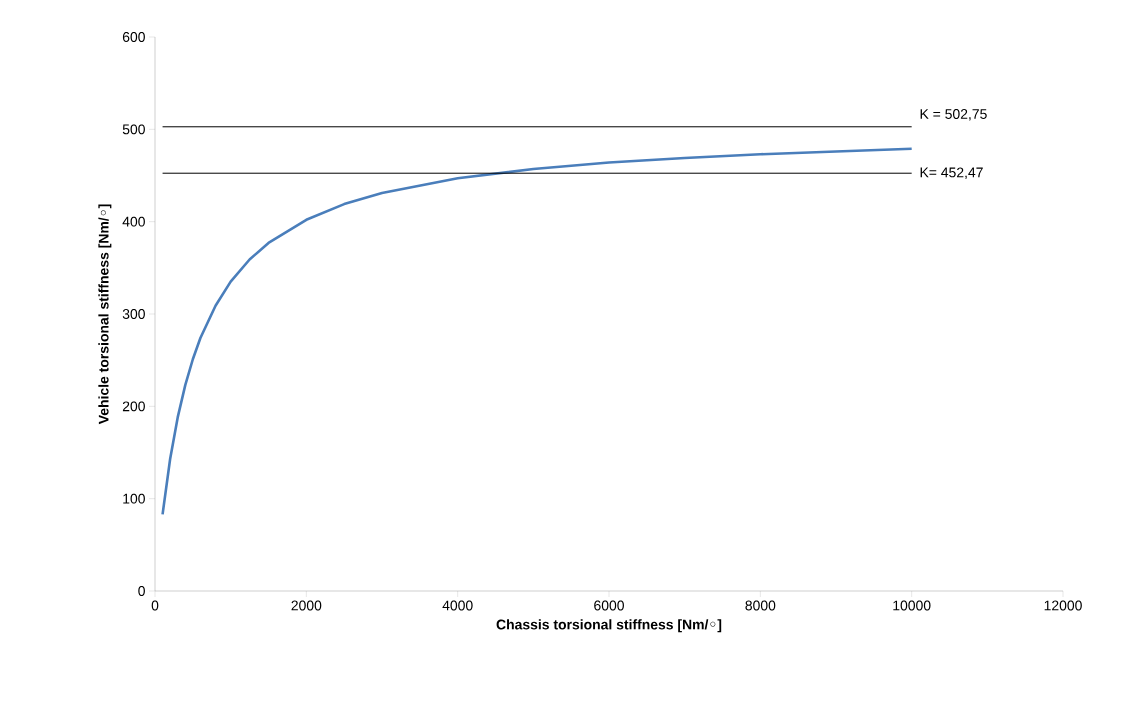 The width and height of the screenshot is (1121, 722). I want to click on x-tick-label: 10000, so click(912, 605).